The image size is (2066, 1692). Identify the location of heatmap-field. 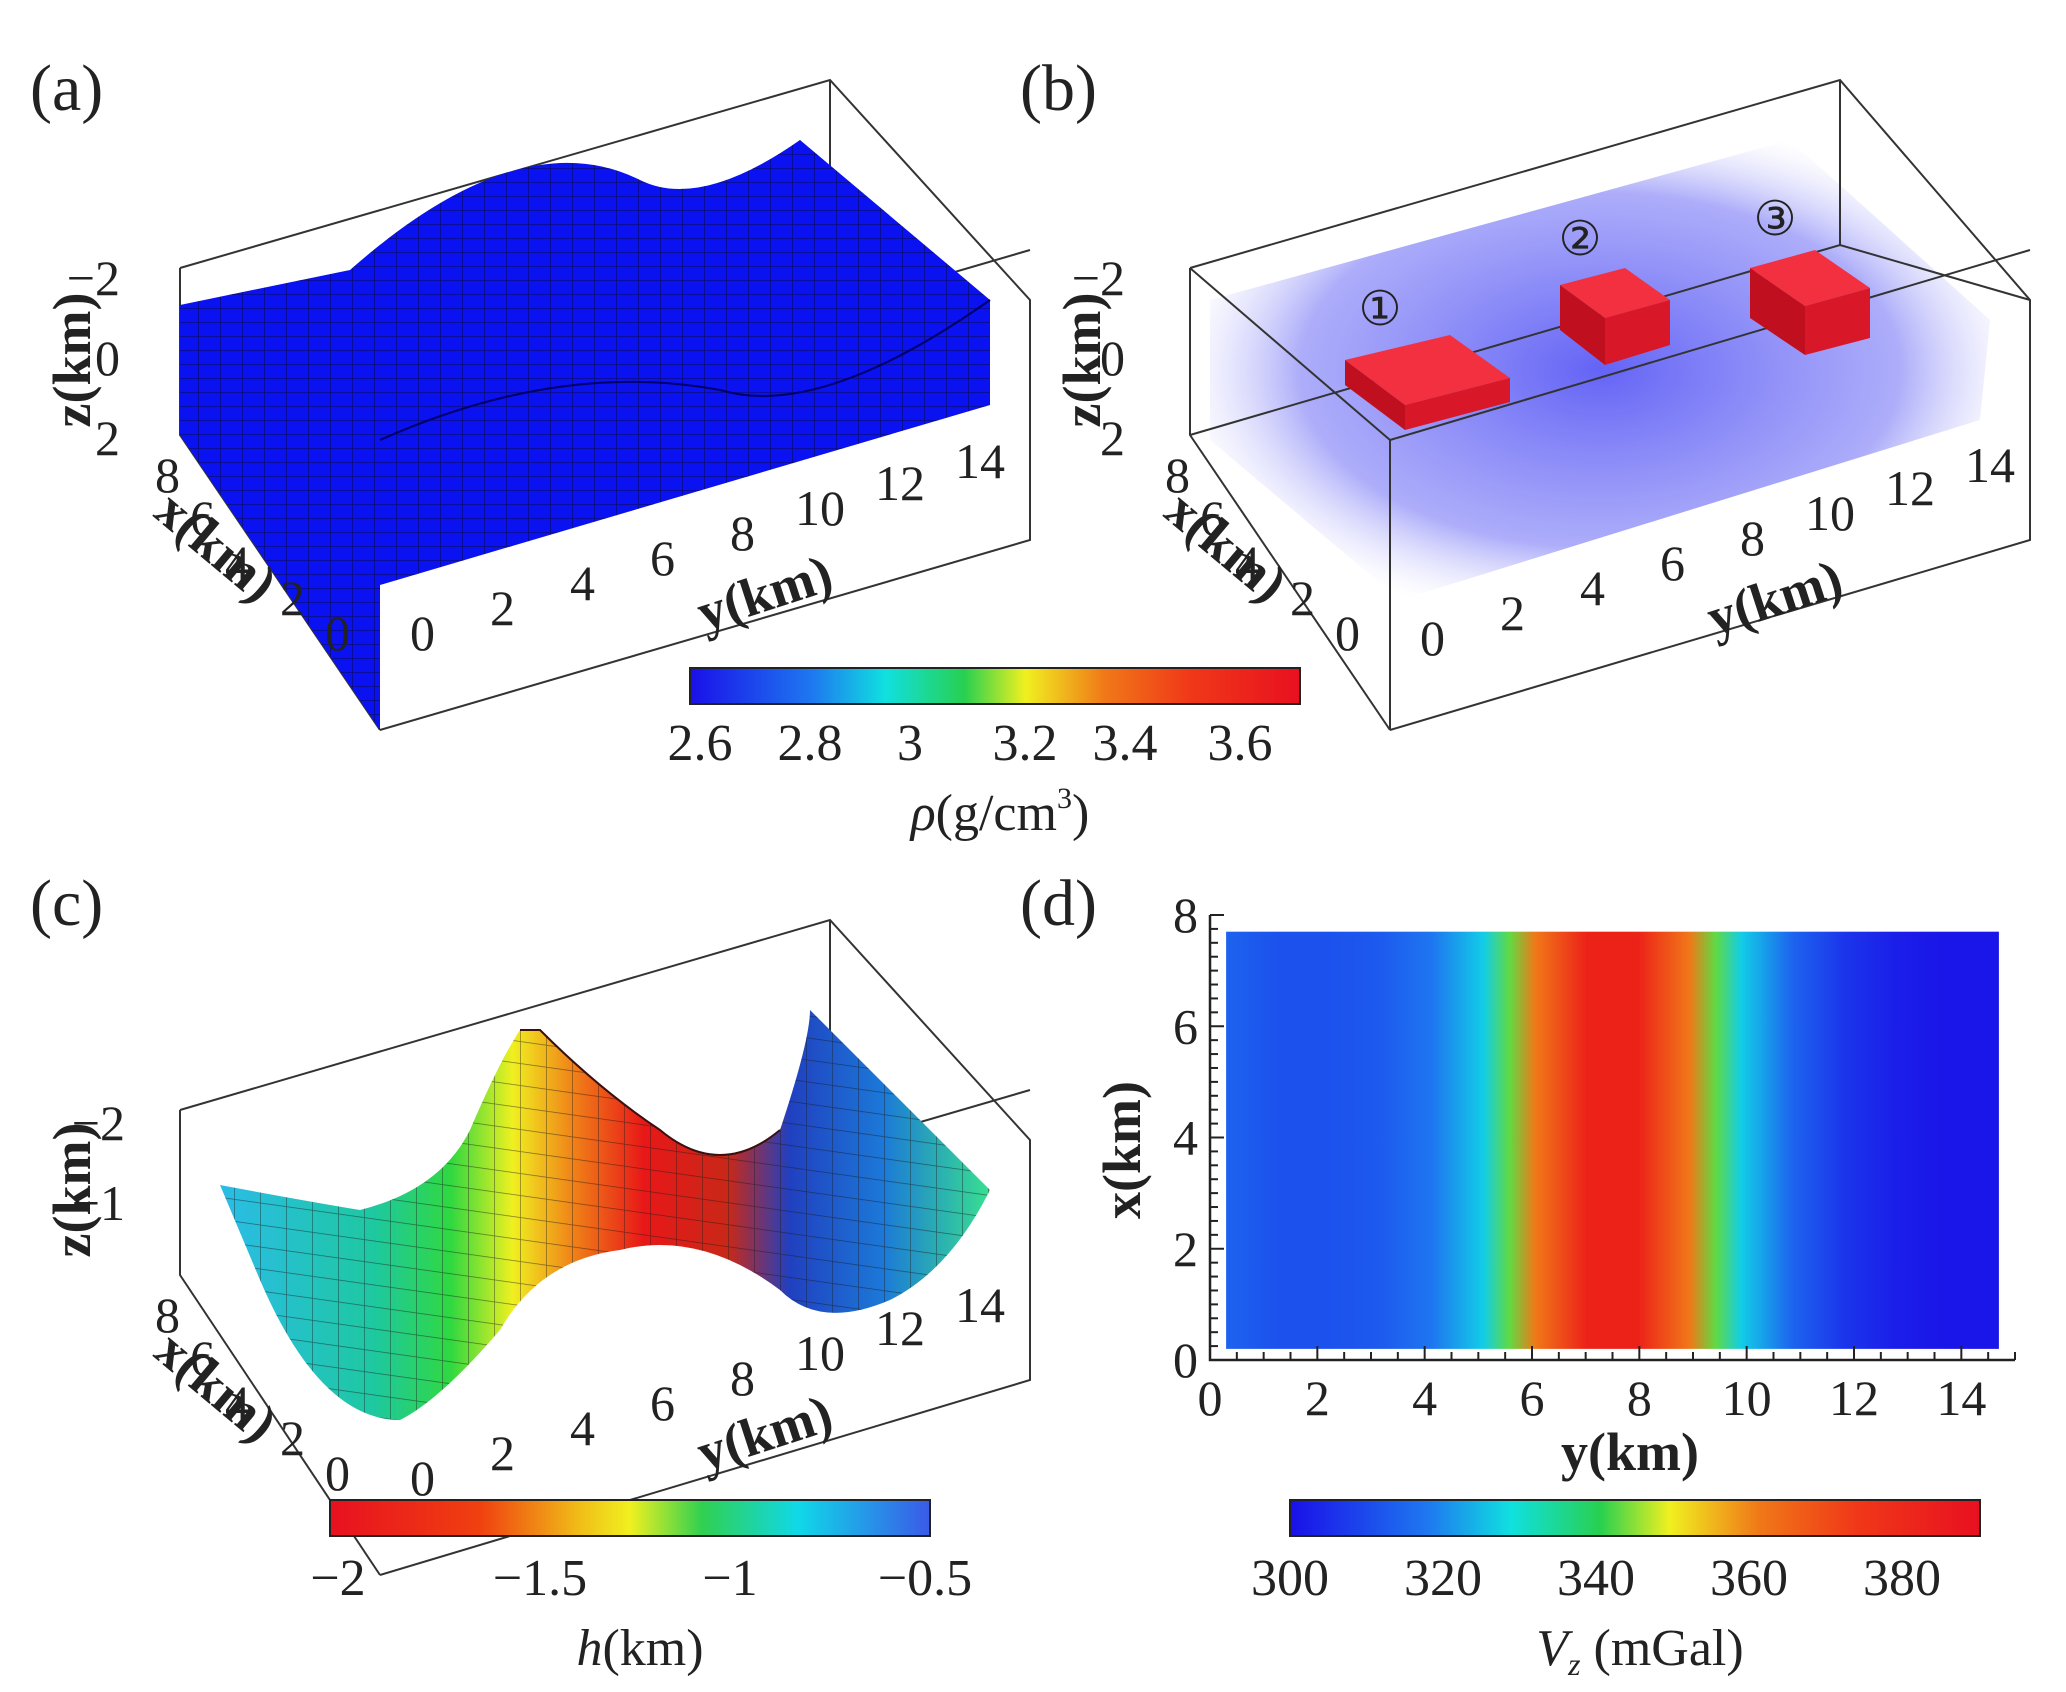
(1612, 1140).